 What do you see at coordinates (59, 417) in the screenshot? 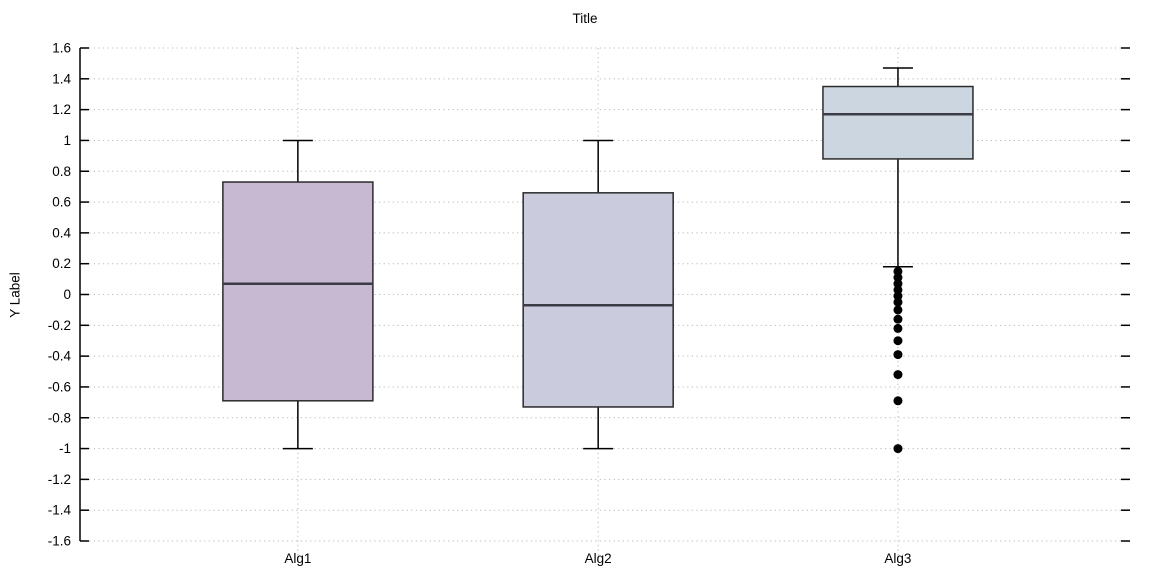
I see `y-tick-label: -0.8` at bounding box center [59, 417].